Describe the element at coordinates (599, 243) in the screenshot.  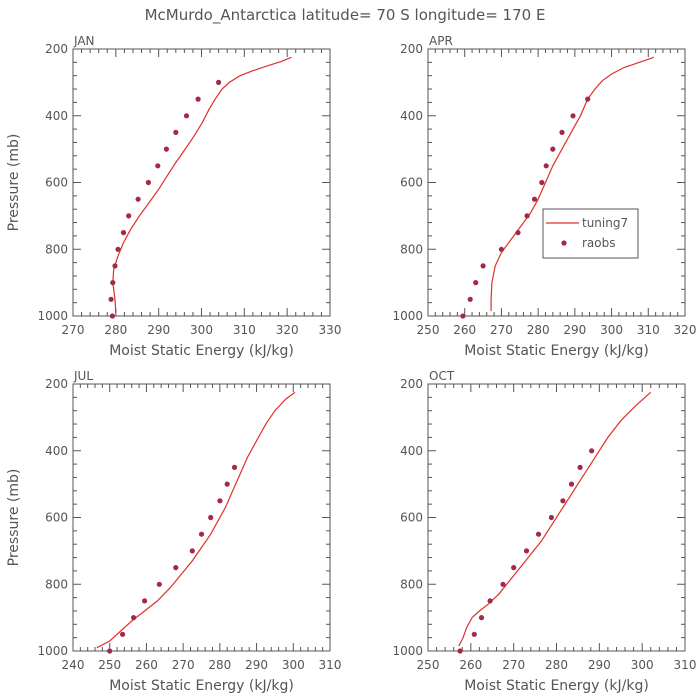
I see `legend-label-raobs: raobs` at that location.